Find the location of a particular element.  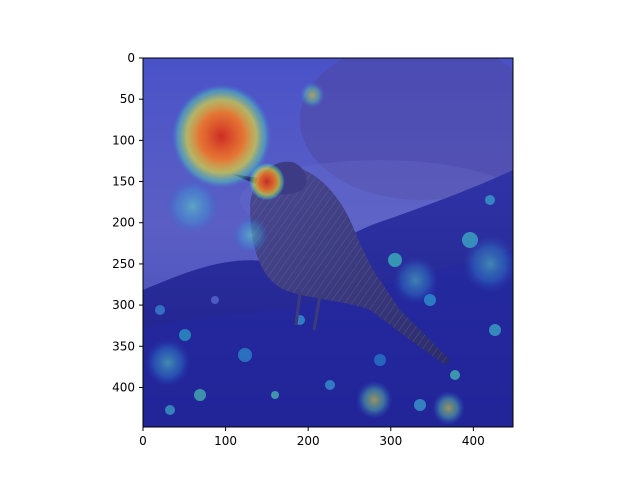

y-axis: 0 50 100 150 200 250 300 350 400 is located at coordinates (127, 222).